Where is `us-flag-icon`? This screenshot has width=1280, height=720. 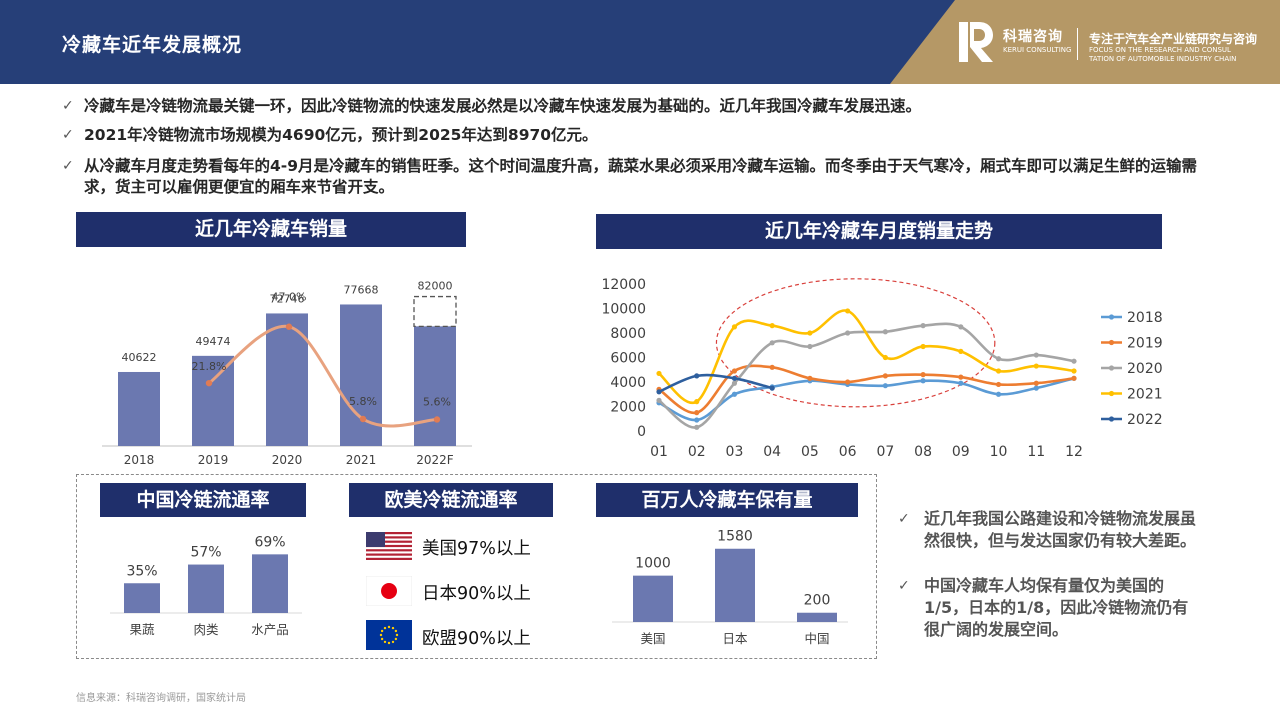
us-flag-icon is located at coordinates (389, 546).